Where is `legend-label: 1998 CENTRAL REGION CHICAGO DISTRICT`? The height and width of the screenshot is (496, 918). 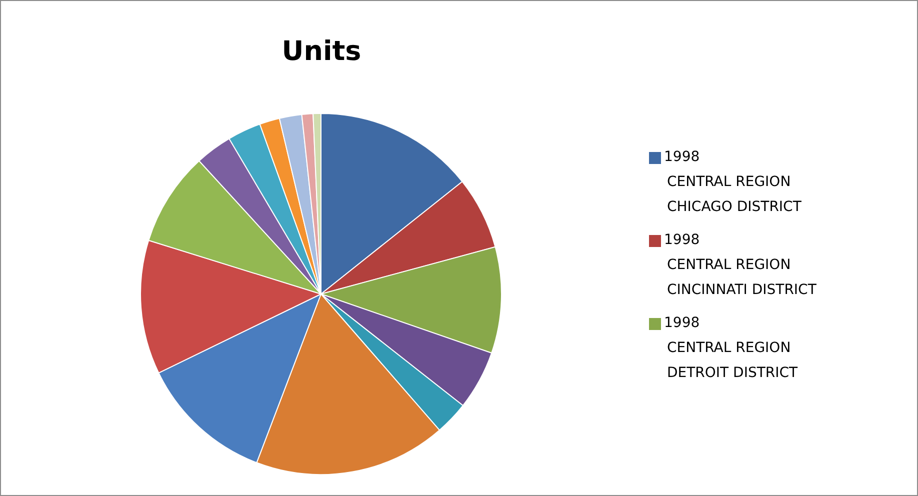 legend-label: 1998 CENTRAL REGION CHICAGO DISTRICT is located at coordinates (732, 182).